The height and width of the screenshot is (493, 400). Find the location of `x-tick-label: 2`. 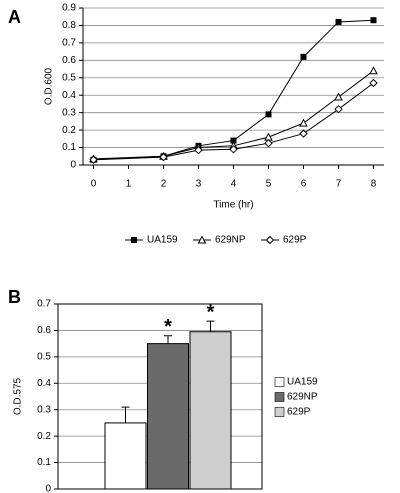

x-tick-label: 2 is located at coordinates (164, 184).